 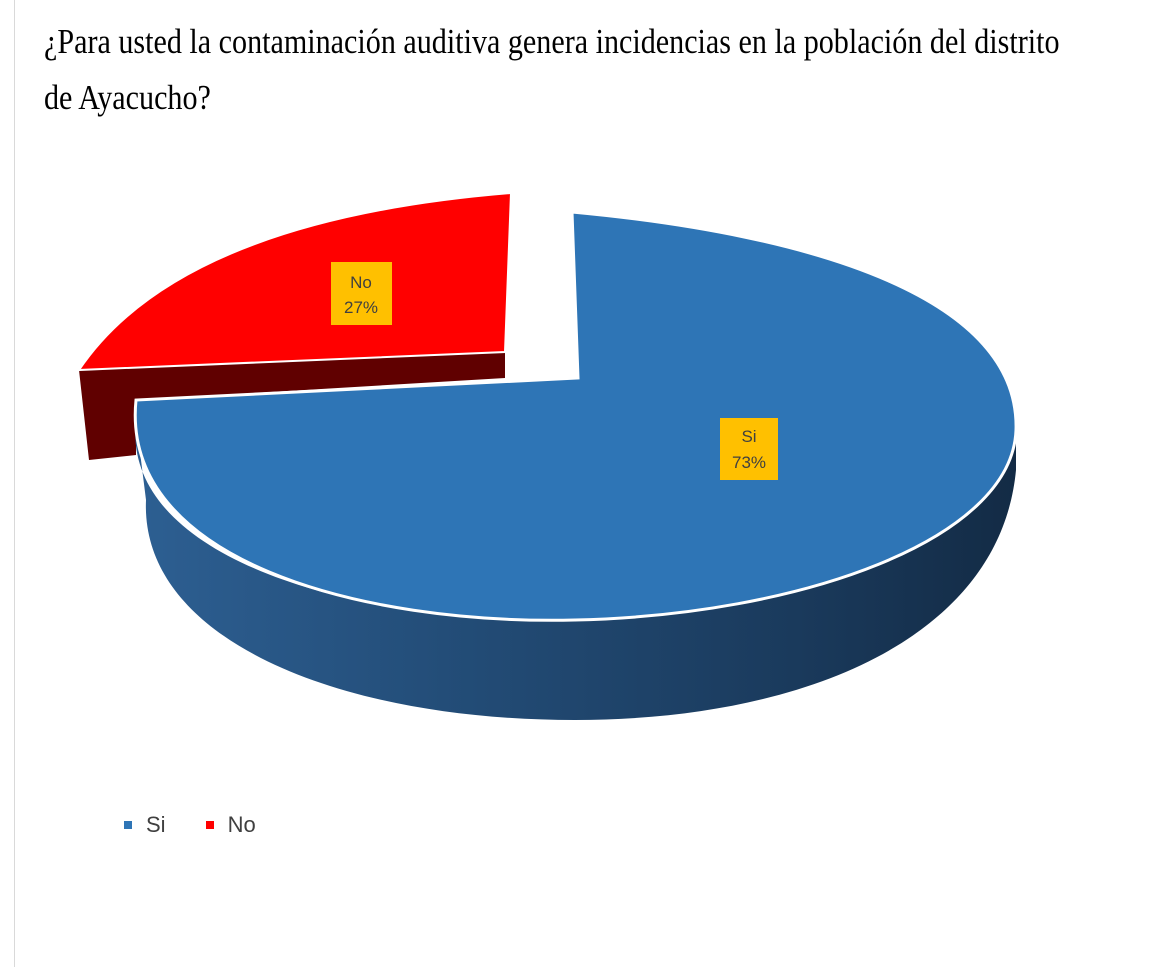 What do you see at coordinates (748, 436) in the screenshot?
I see `data-label-si-name: Si` at bounding box center [748, 436].